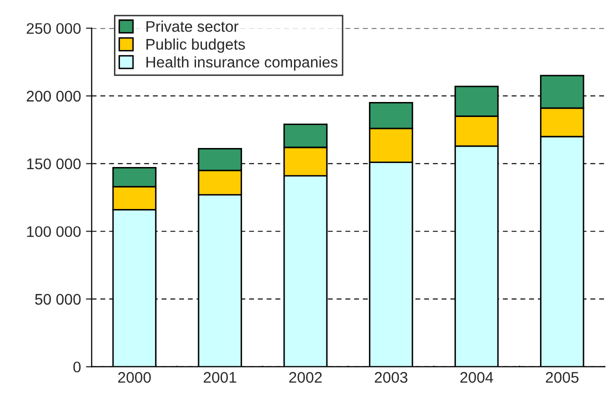  What do you see at coordinates (477, 377) in the screenshot?
I see `x-tick-label: 2004` at bounding box center [477, 377].